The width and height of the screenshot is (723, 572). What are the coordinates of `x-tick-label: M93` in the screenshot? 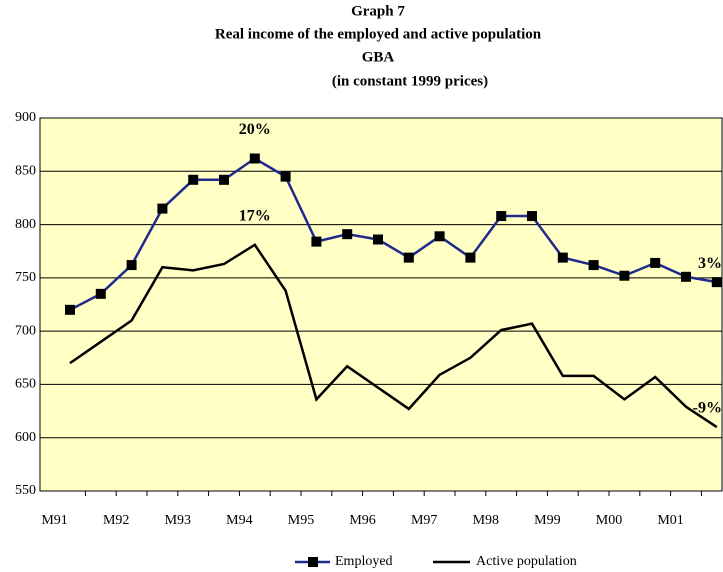 It's located at (178, 520).